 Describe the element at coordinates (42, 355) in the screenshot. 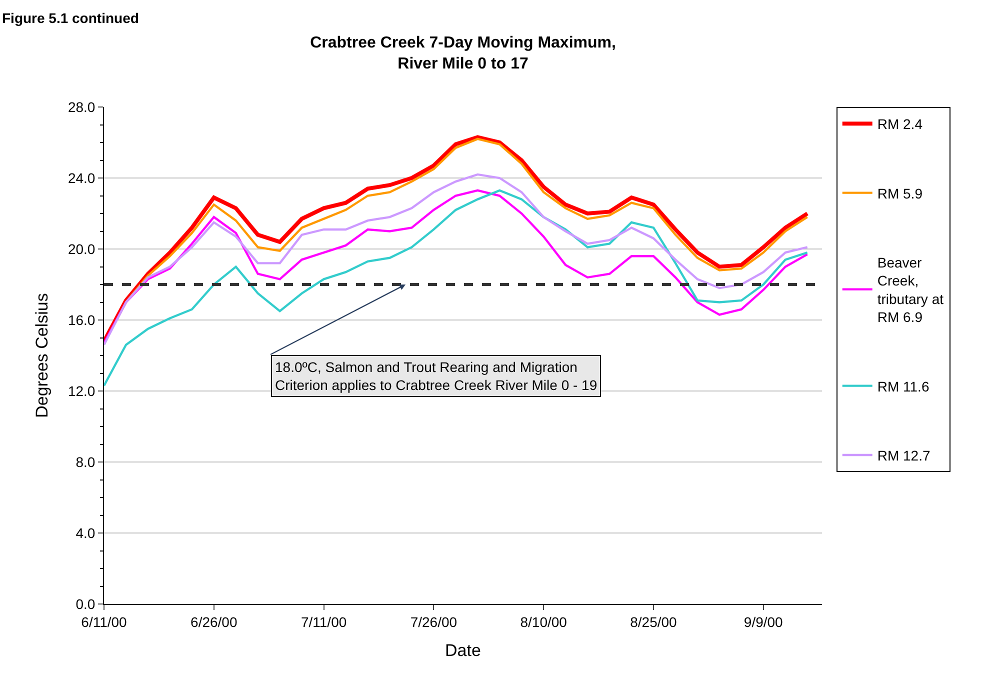

I see `y-axis-title: Degrees Celsius` at that location.